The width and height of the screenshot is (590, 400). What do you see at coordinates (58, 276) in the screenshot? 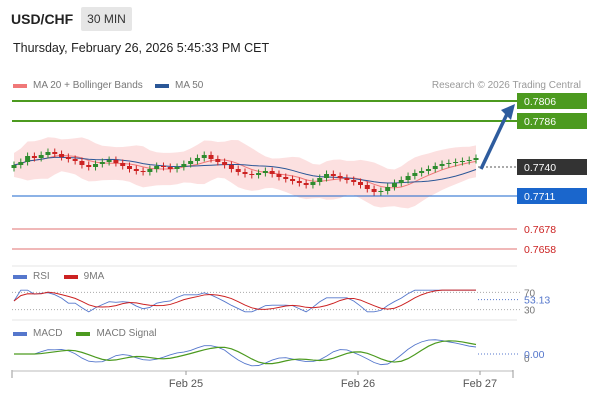
I see `legend-rsi: RSI 9MA` at bounding box center [58, 276].